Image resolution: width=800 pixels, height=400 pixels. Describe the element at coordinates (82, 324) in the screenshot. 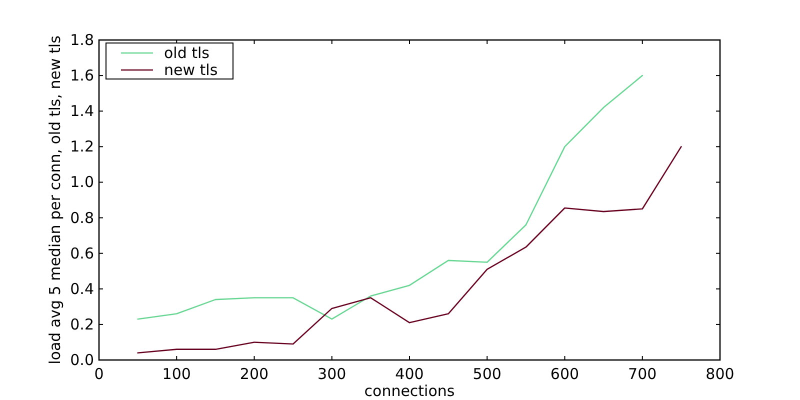

I see `y-tick-label: 0.2` at that location.